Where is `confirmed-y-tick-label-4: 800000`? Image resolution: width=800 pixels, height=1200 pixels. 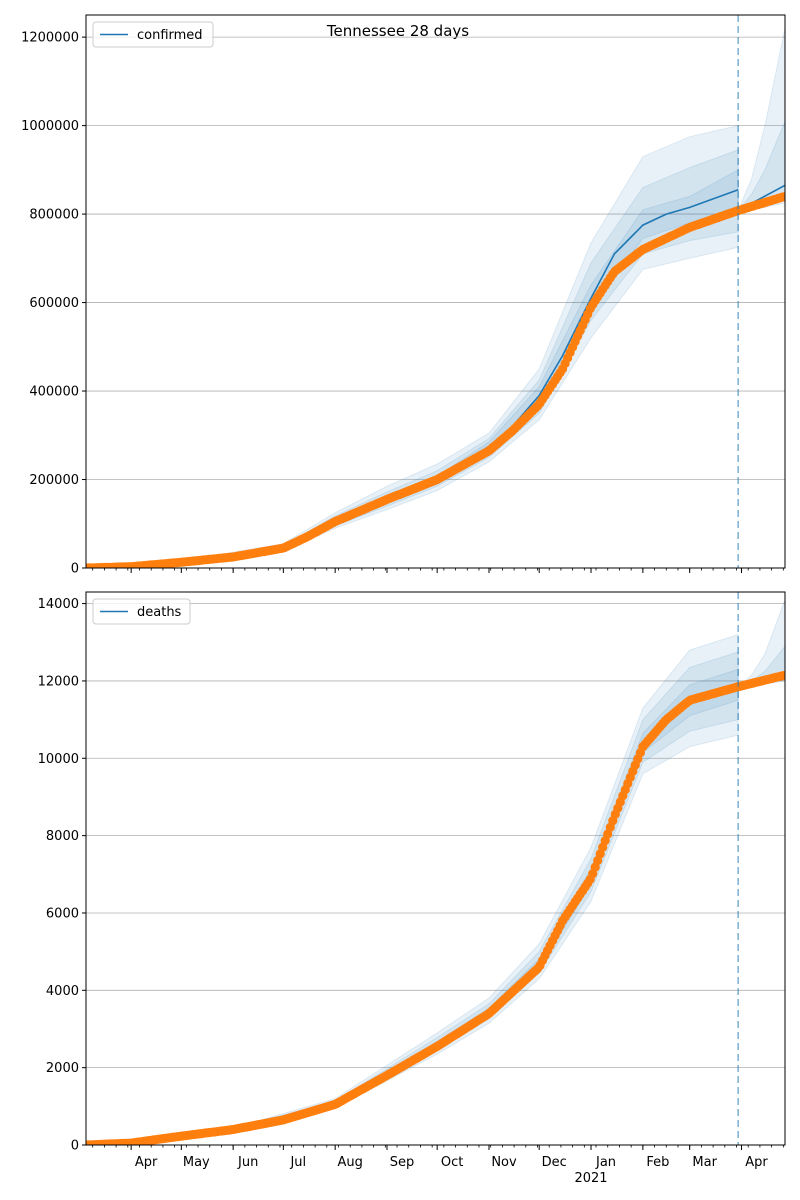 confirmed-y-tick-label-4: 800000 is located at coordinates (54, 215).